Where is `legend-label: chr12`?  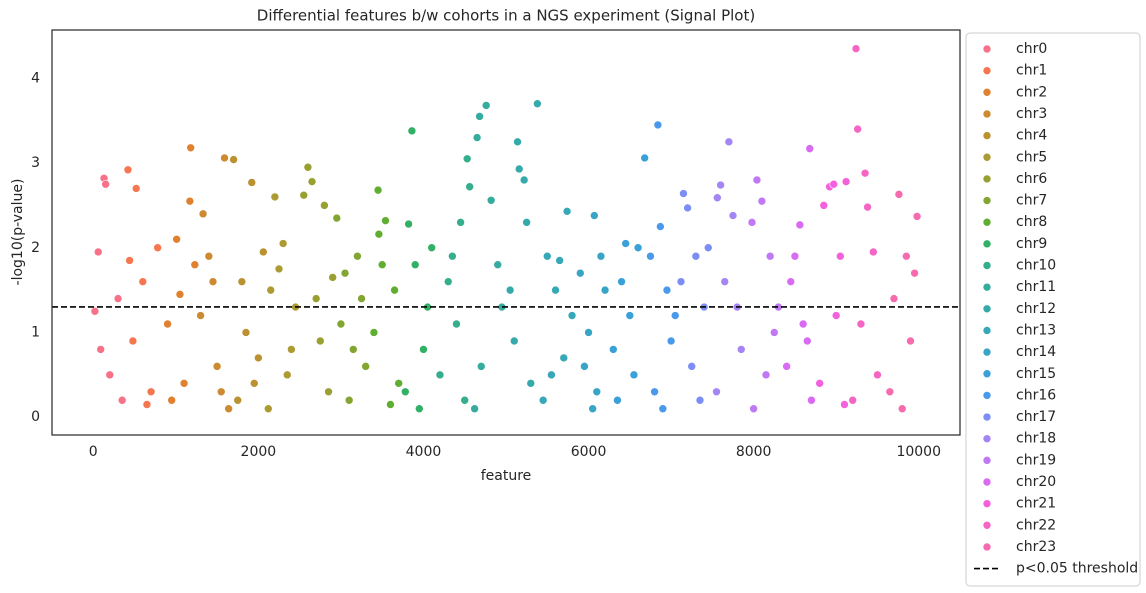 legend-label: chr12 is located at coordinates (1036, 309).